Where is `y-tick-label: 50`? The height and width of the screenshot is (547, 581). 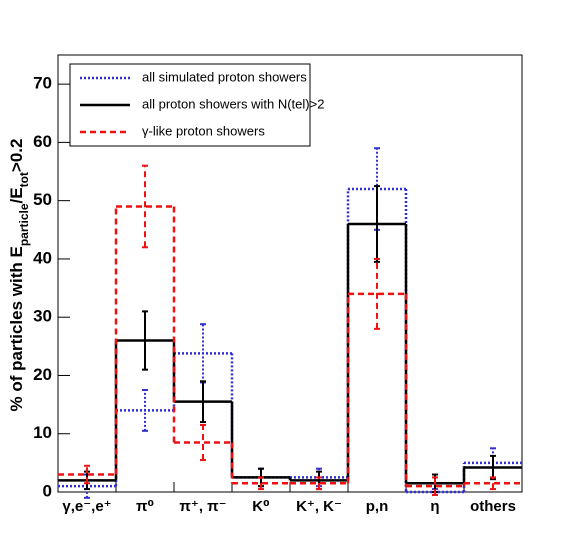 y-tick-label: 50 is located at coordinates (42, 199).